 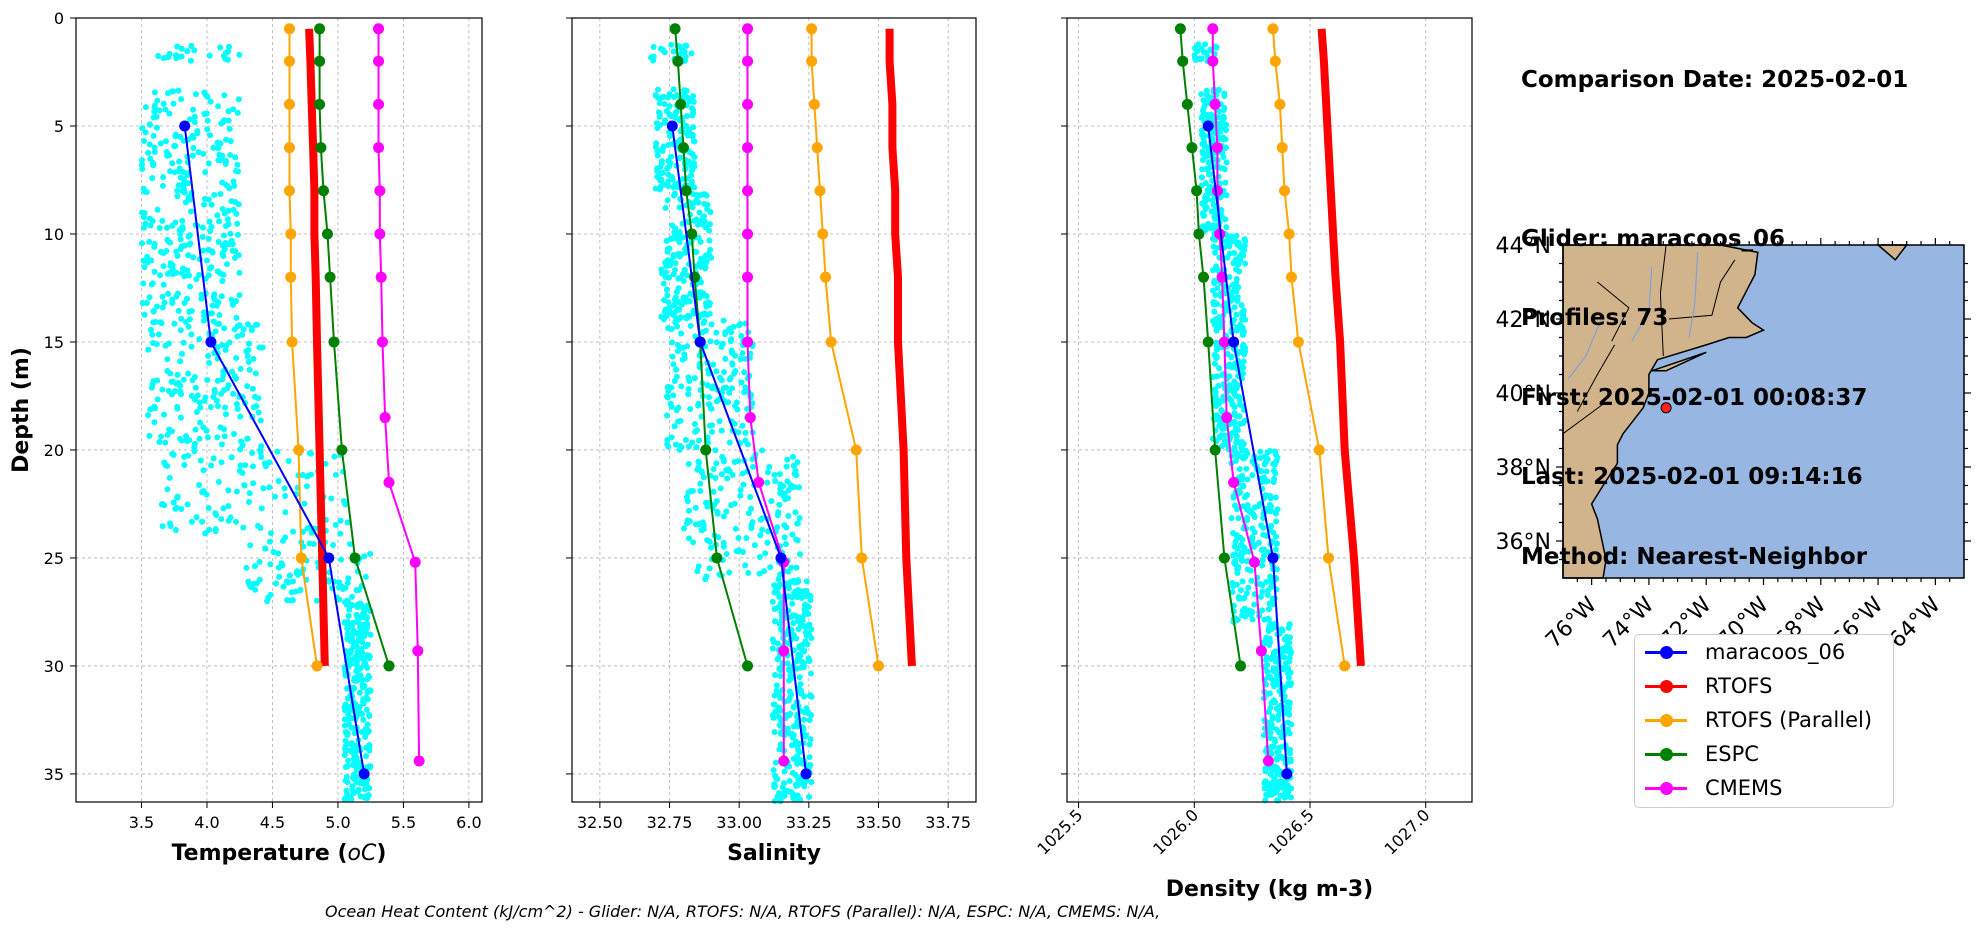 I want to click on series-line, so click(x=317, y=347).